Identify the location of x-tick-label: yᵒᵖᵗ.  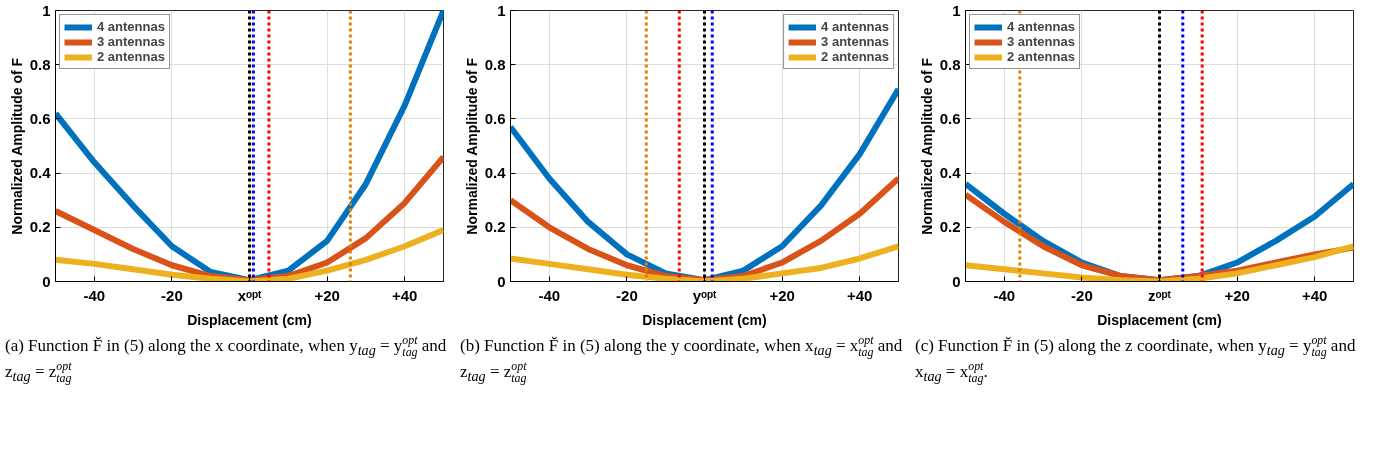
(705, 295).